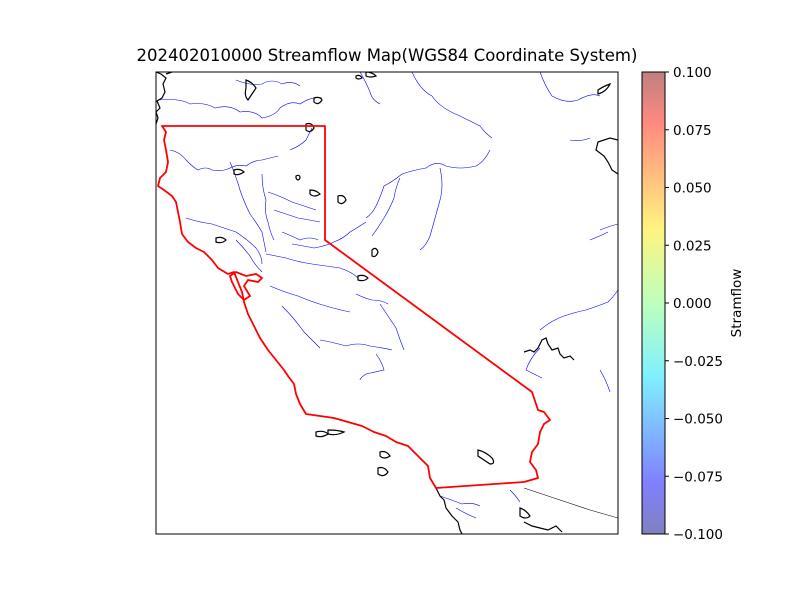  Describe the element at coordinates (692, 189) in the screenshot. I see `colorbar-tick-label: 0.050` at that location.